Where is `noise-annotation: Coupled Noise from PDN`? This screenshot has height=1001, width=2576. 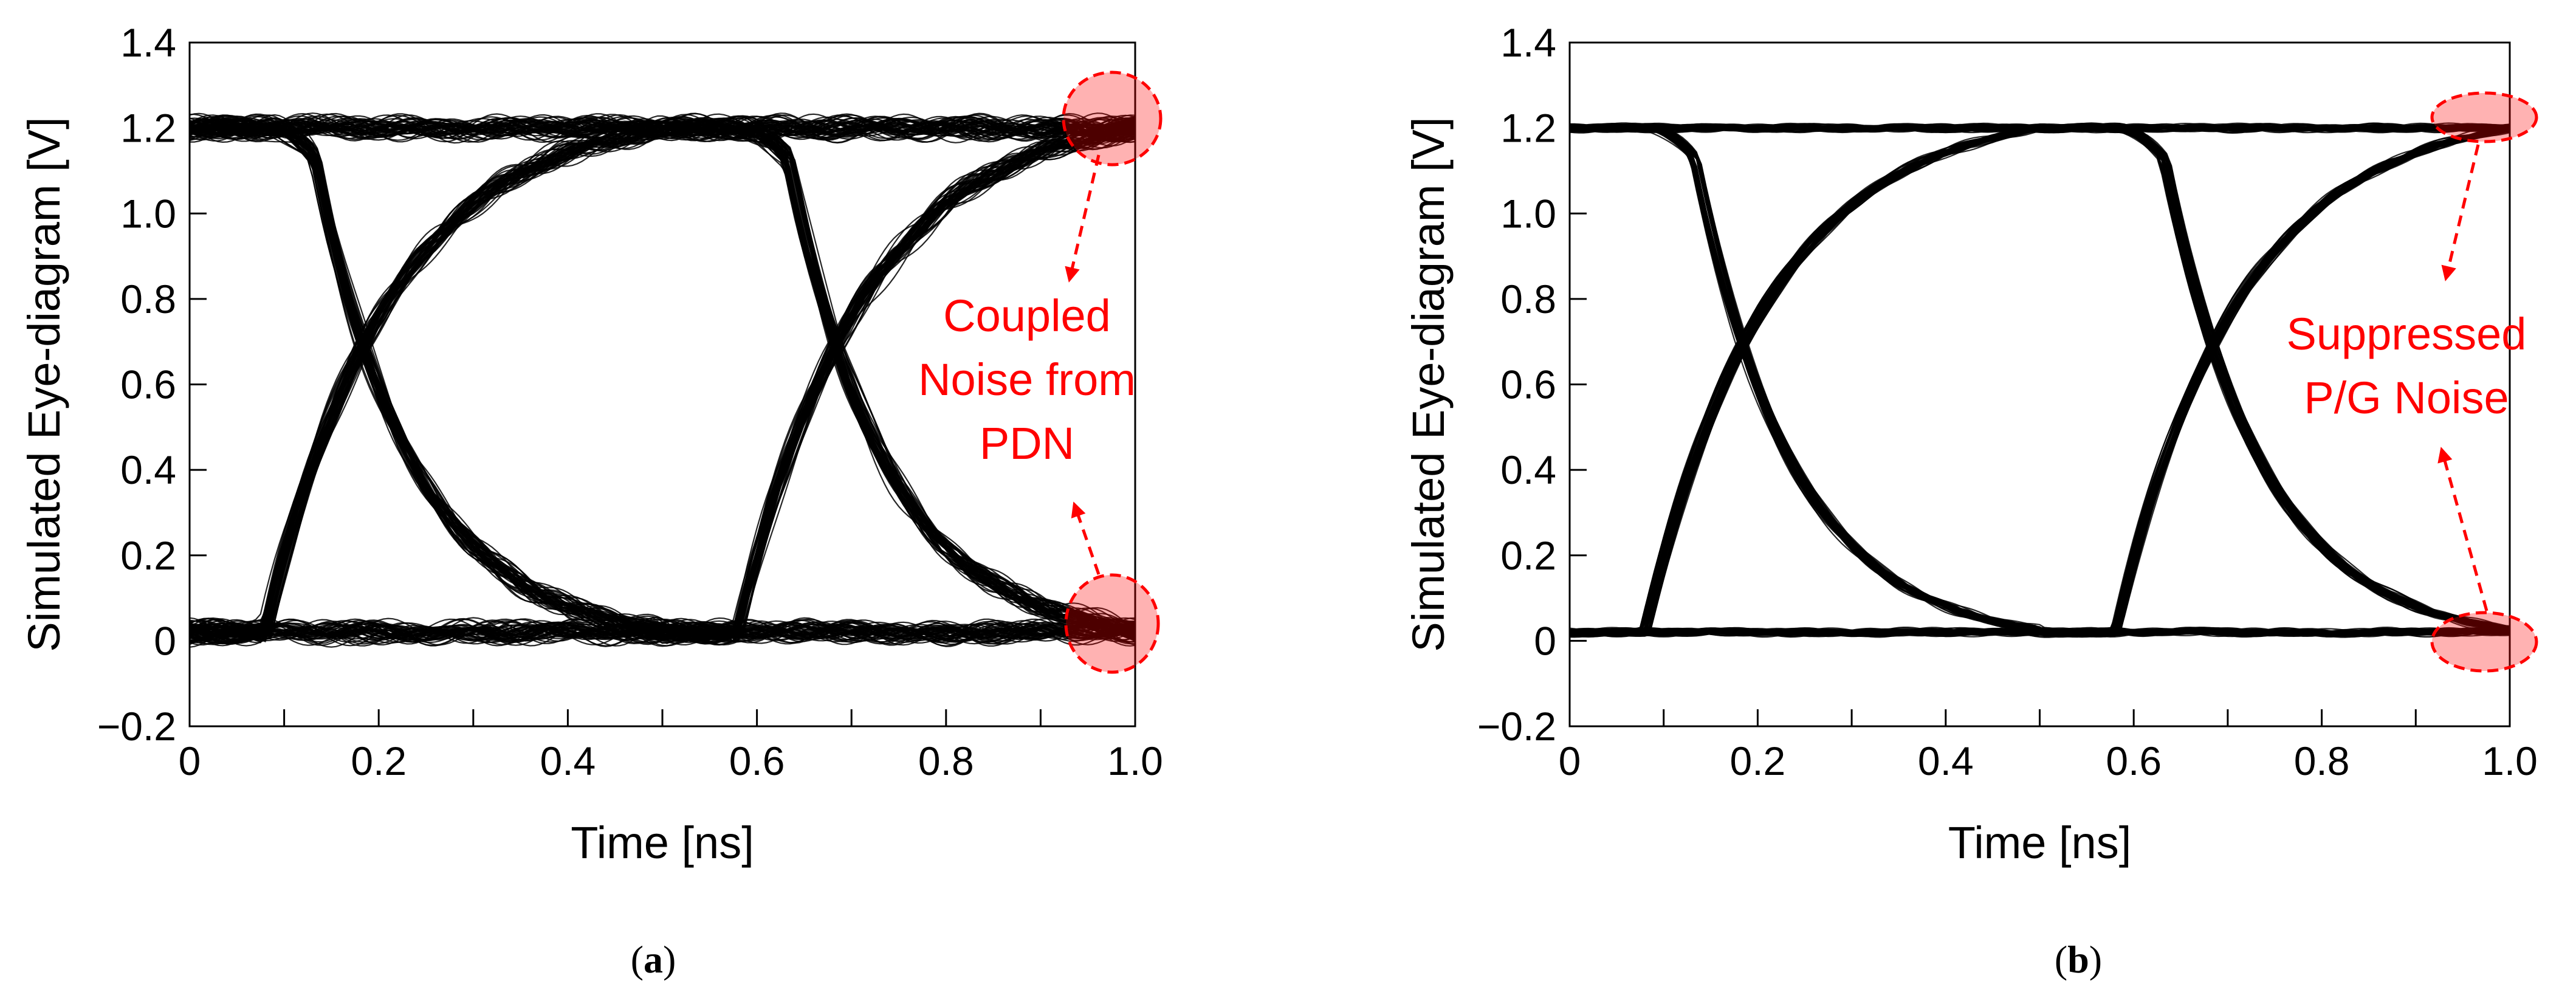 noise-annotation: Coupled Noise from PDN is located at coordinates (1027, 380).